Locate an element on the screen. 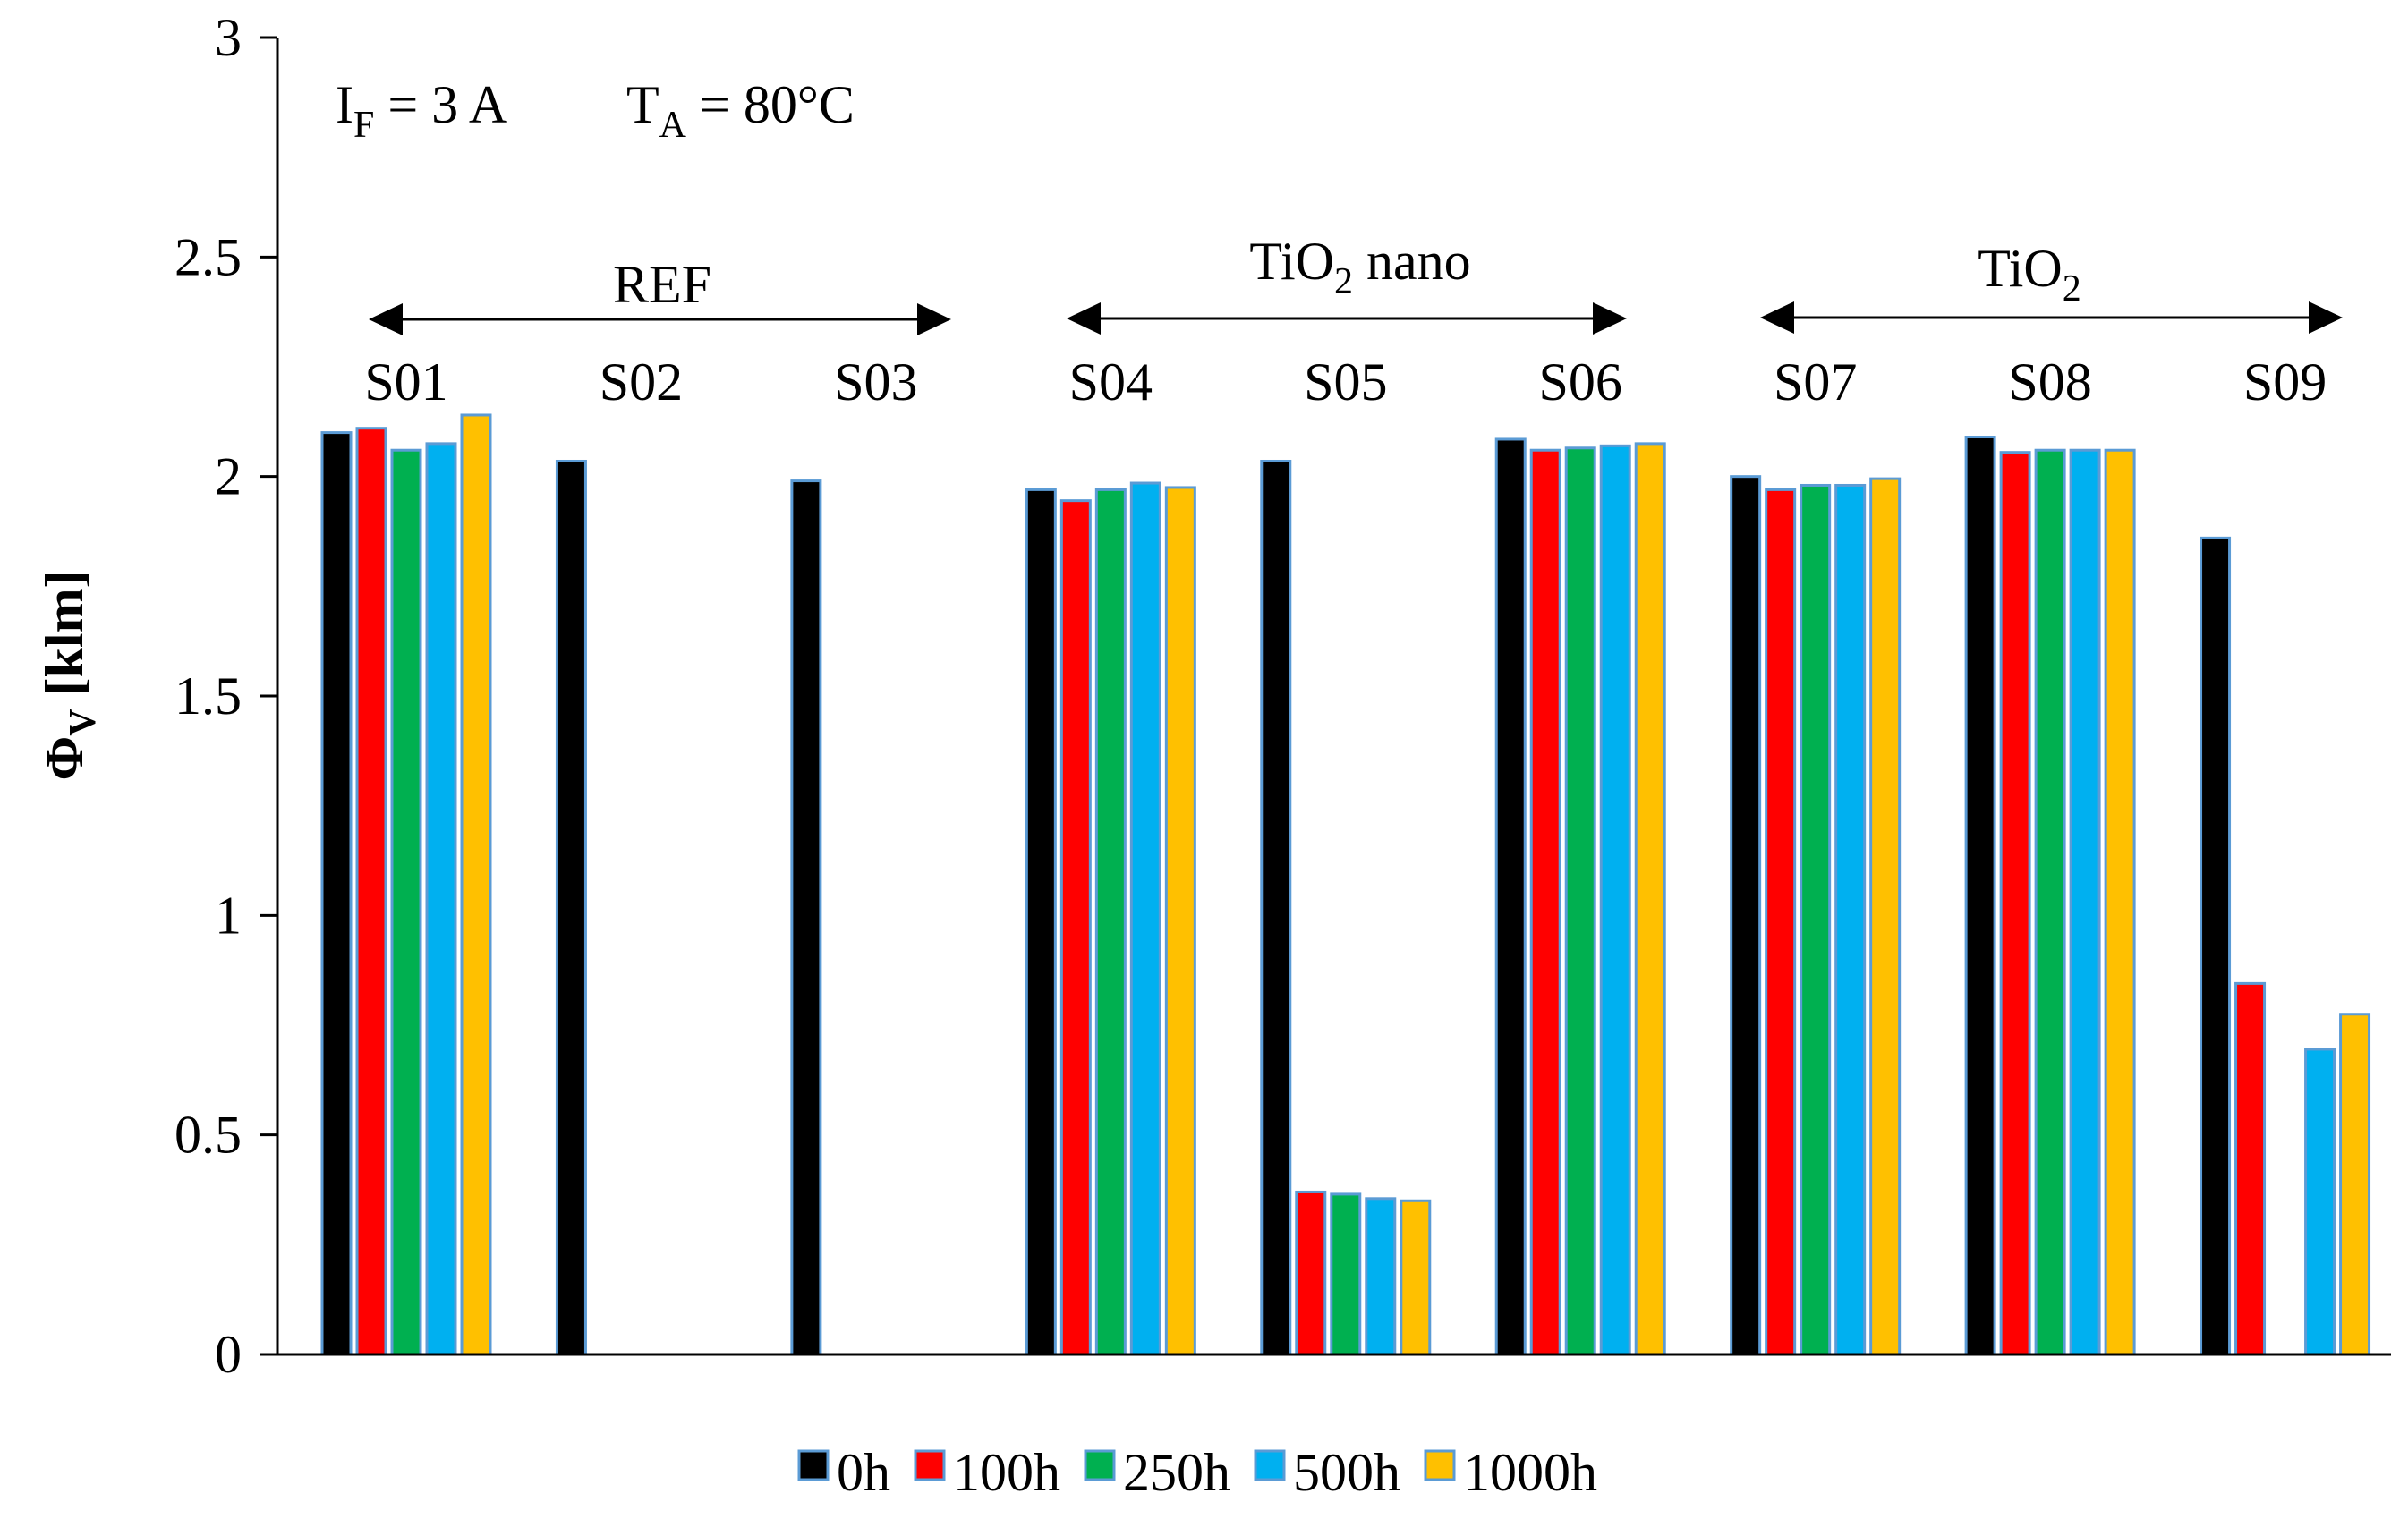 Image resolution: width=2408 pixels, height=1536 pixels. group-label-ref: REF is located at coordinates (662, 284).